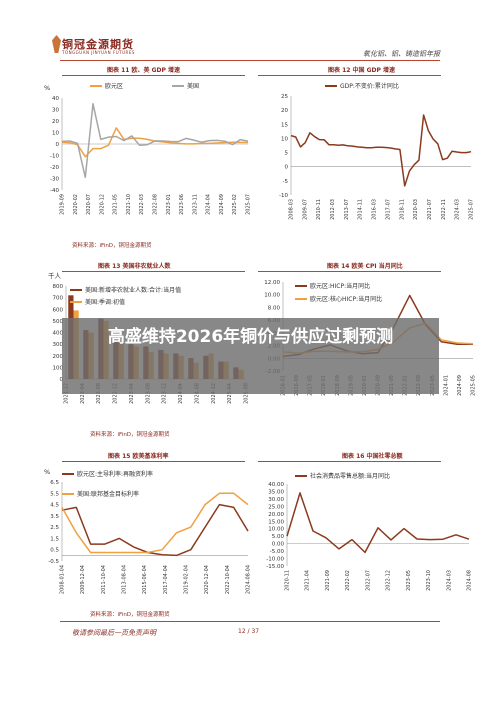 Image resolution: width=500 pixels, height=706 pixels. Describe the element at coordinates (104, 579) in the screenshot. I see `x-tick-label: 2011-10-04` at that location.